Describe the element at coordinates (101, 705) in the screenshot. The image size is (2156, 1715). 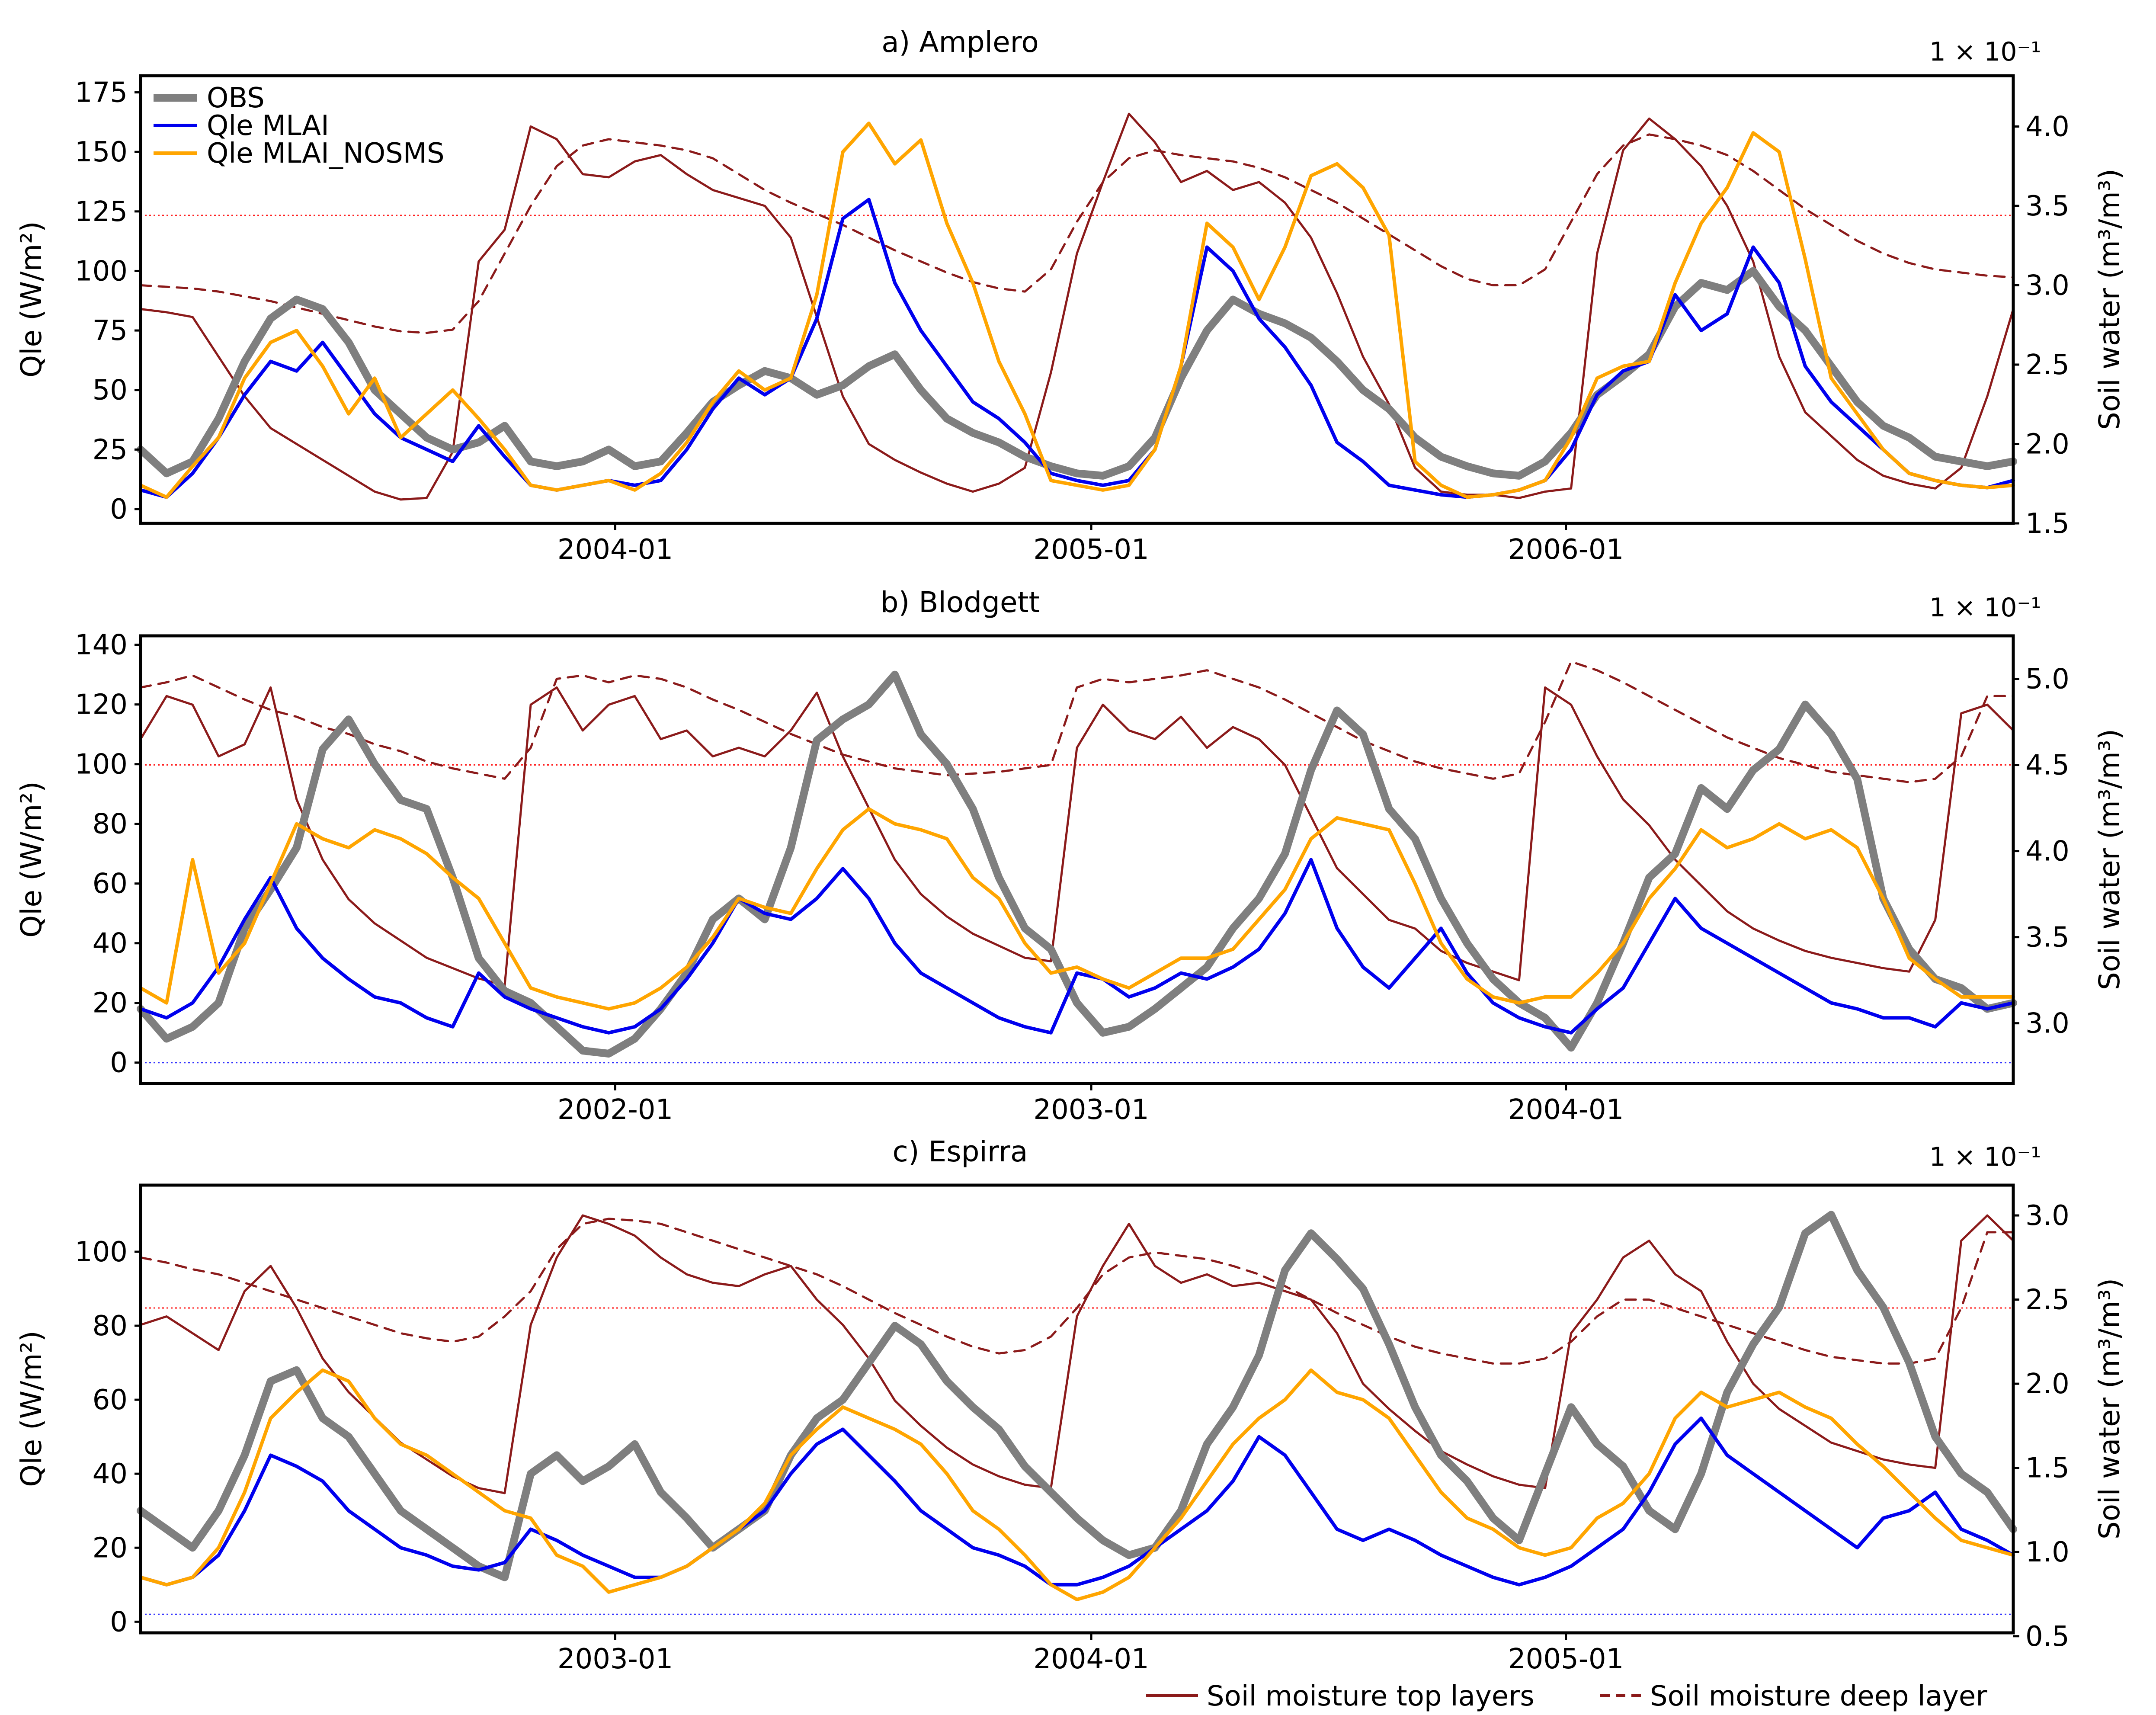
I see `y-tick-label: 120` at that location.